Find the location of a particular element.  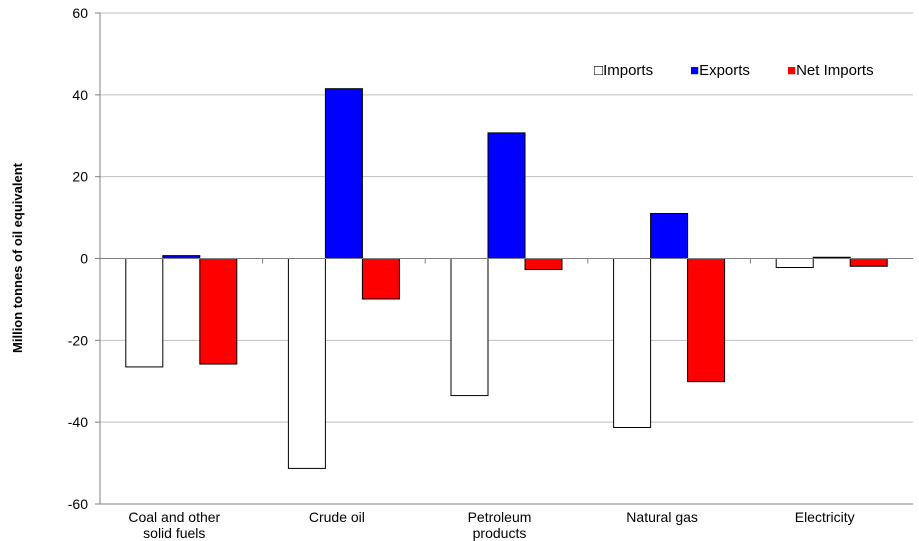

category-label: Petroleum products is located at coordinates (500, 525).